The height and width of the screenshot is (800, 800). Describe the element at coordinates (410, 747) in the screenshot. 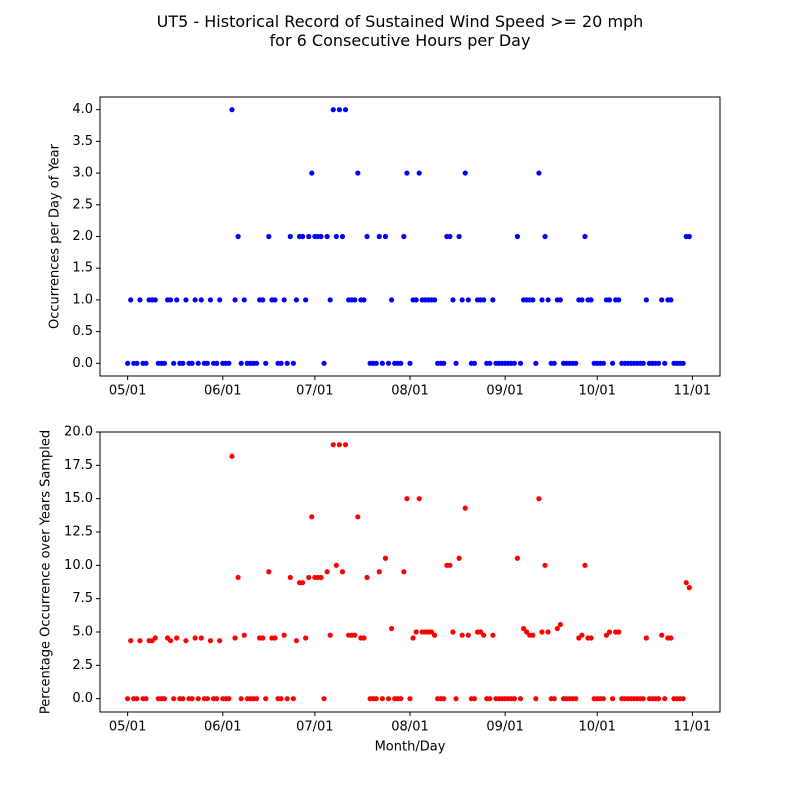

I see `x-axis-label: Month/Day` at that location.